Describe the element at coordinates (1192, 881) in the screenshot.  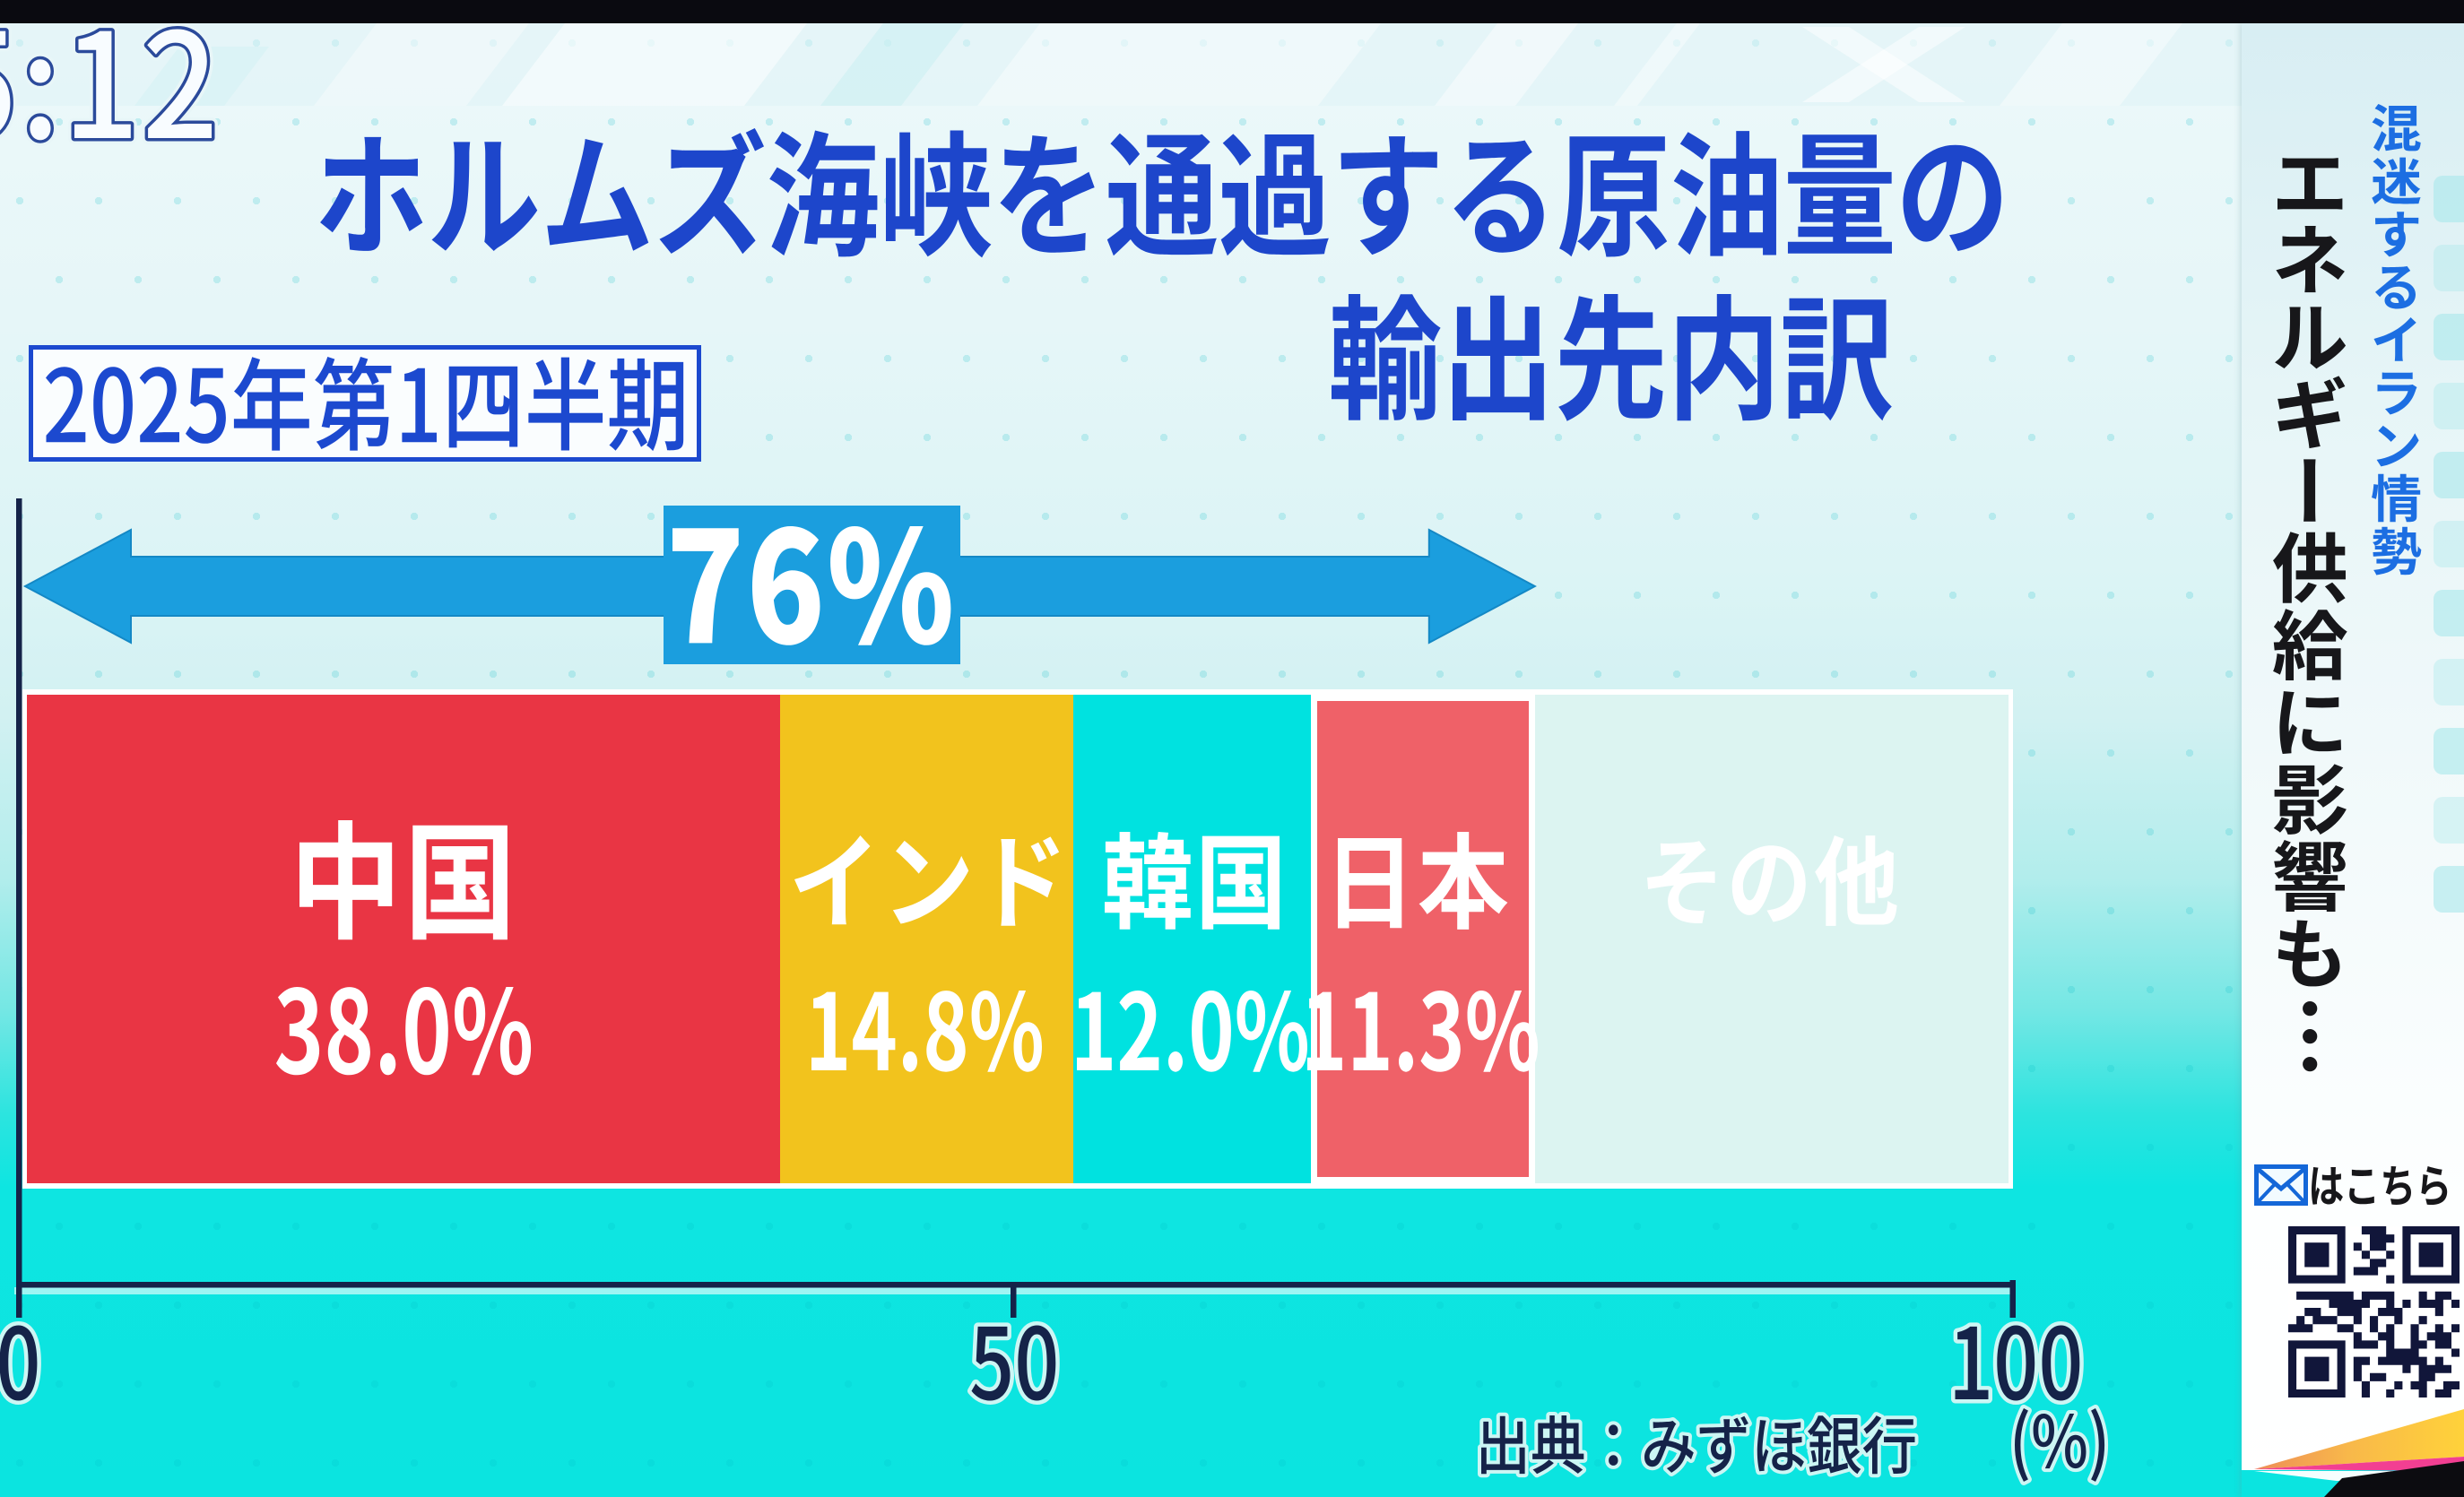
I see `bar-label-korea: 韓国` at that location.